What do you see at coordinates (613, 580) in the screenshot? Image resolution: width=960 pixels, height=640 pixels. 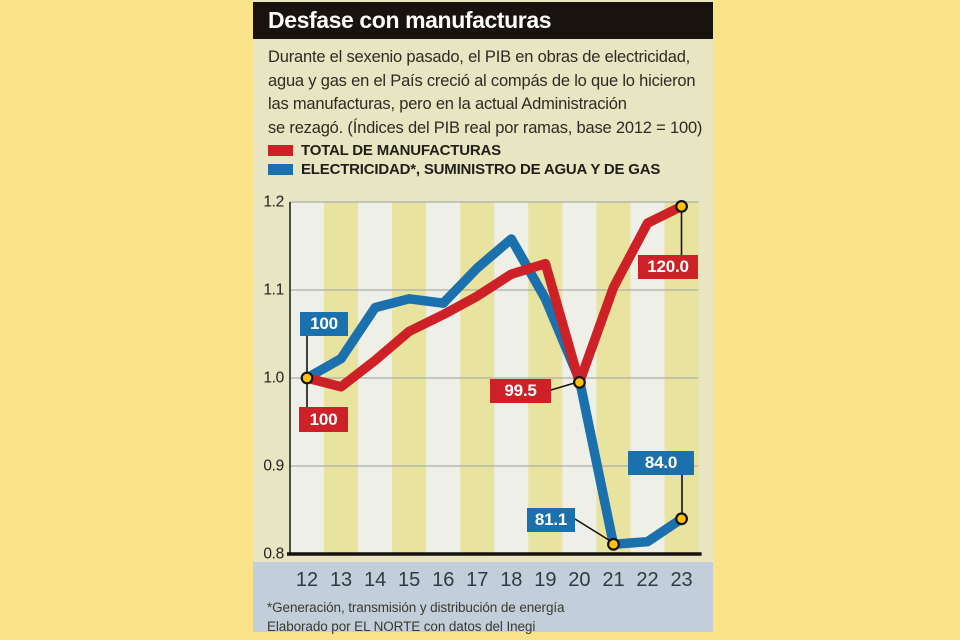 I see `x-axis-label: 21` at bounding box center [613, 580].